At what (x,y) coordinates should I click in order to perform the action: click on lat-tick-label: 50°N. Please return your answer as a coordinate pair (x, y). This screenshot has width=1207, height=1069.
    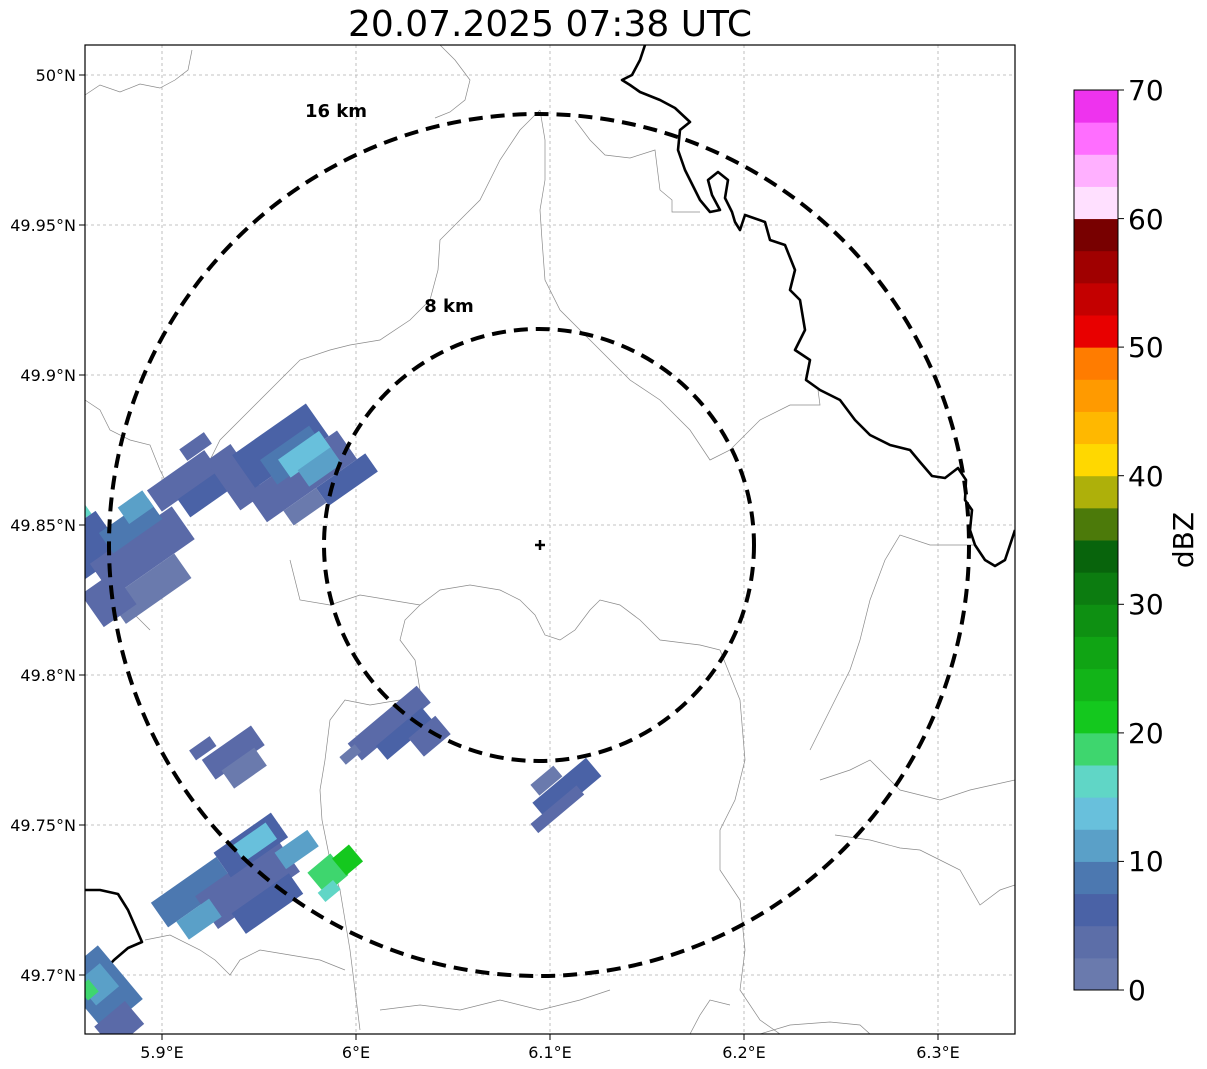
    Looking at the image, I should click on (56, 75).